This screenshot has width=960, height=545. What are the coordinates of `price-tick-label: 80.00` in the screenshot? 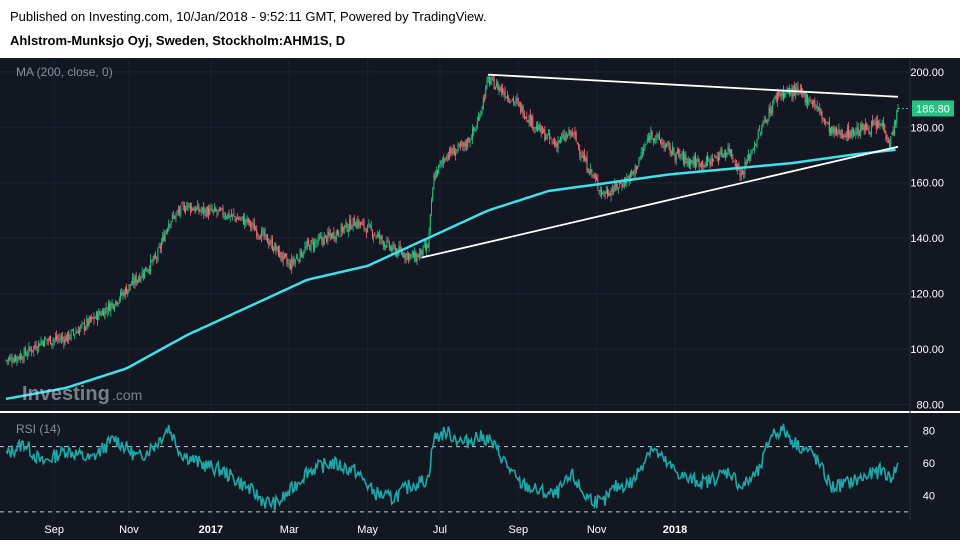 It's located at (930, 405).